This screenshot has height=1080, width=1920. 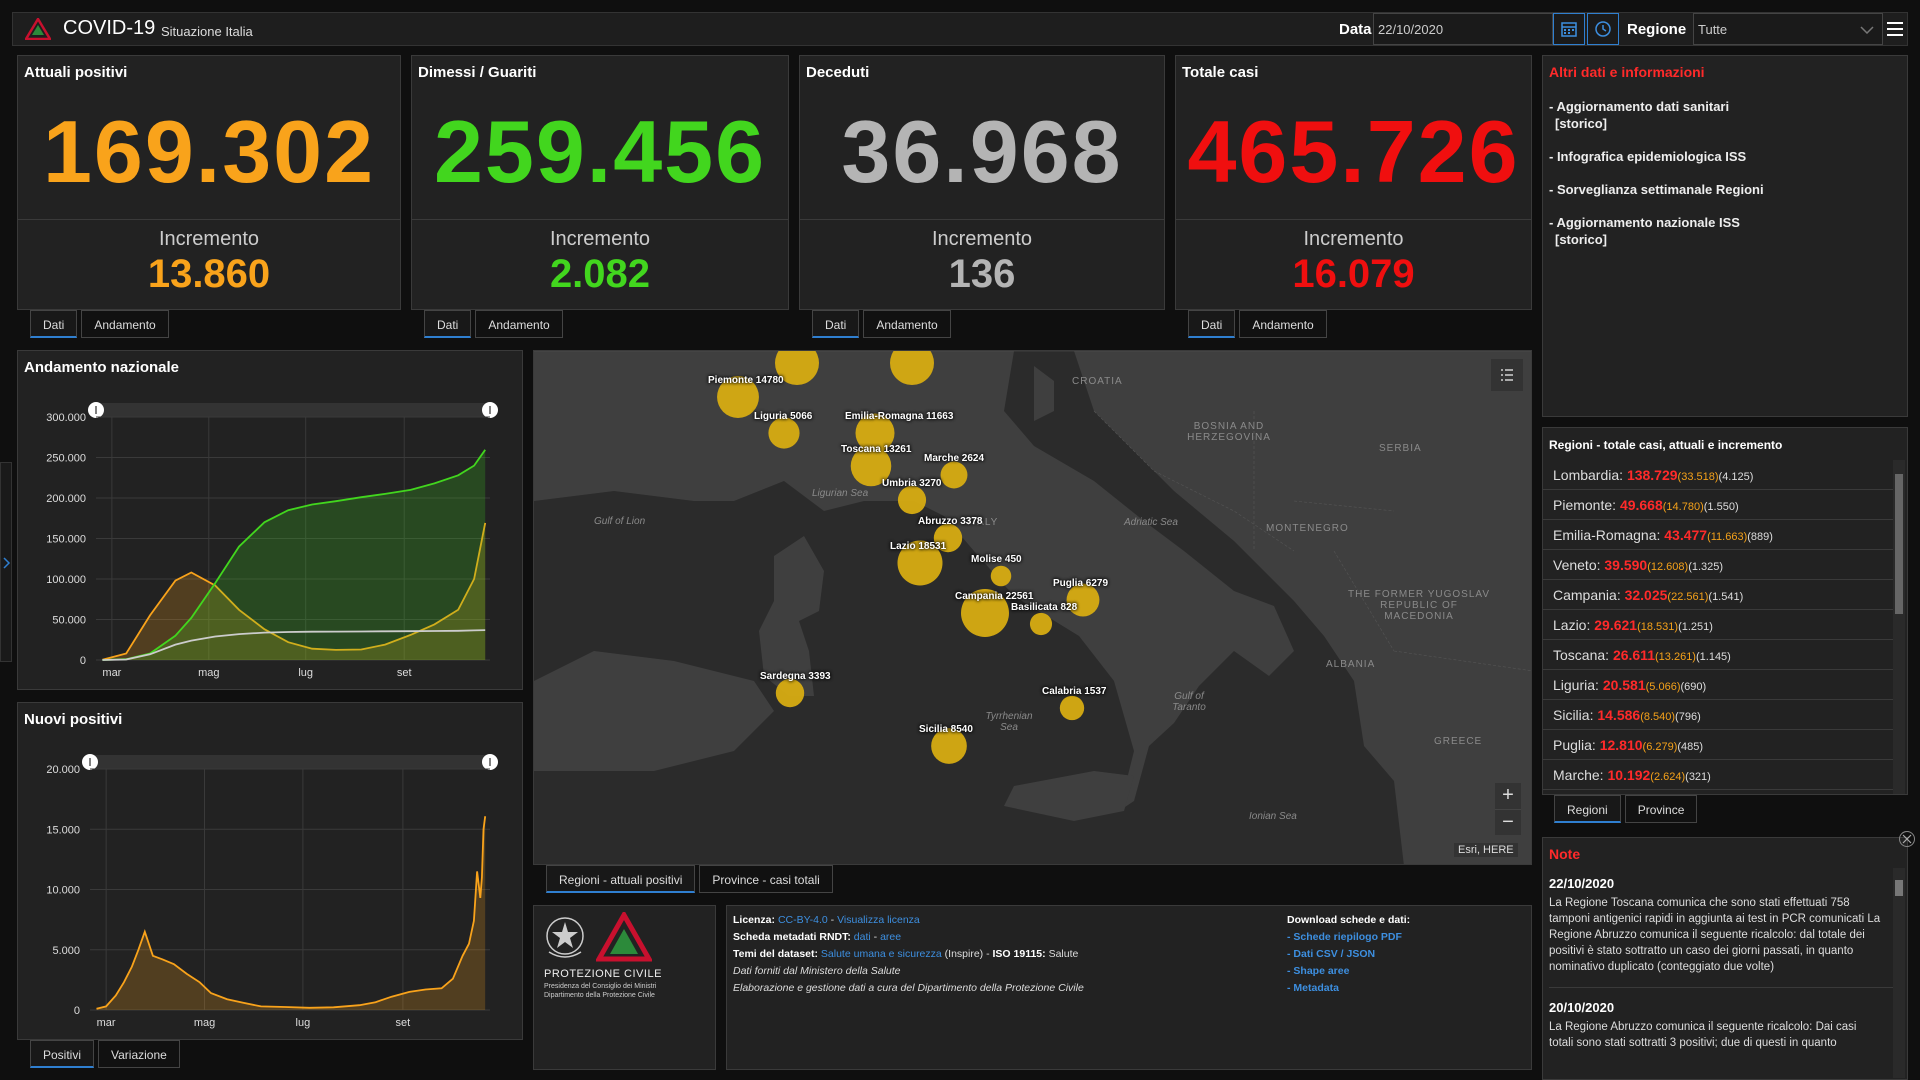 I want to click on card-increment-label: Incremento, so click(x=209, y=239).